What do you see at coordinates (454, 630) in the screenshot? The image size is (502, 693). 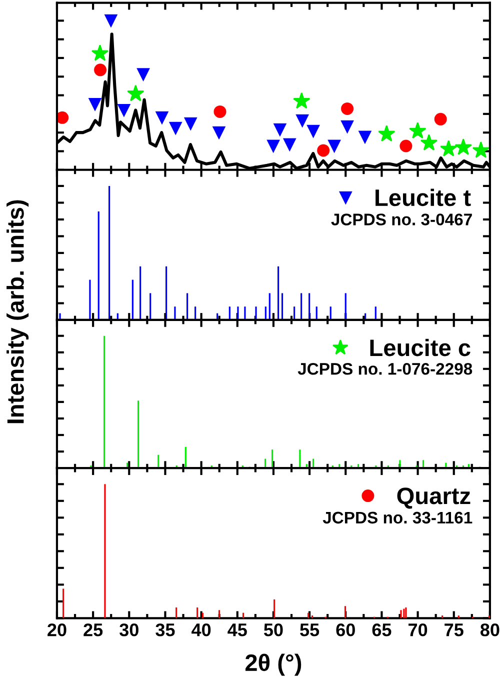 I see `x-tick-label: 75` at bounding box center [454, 630].